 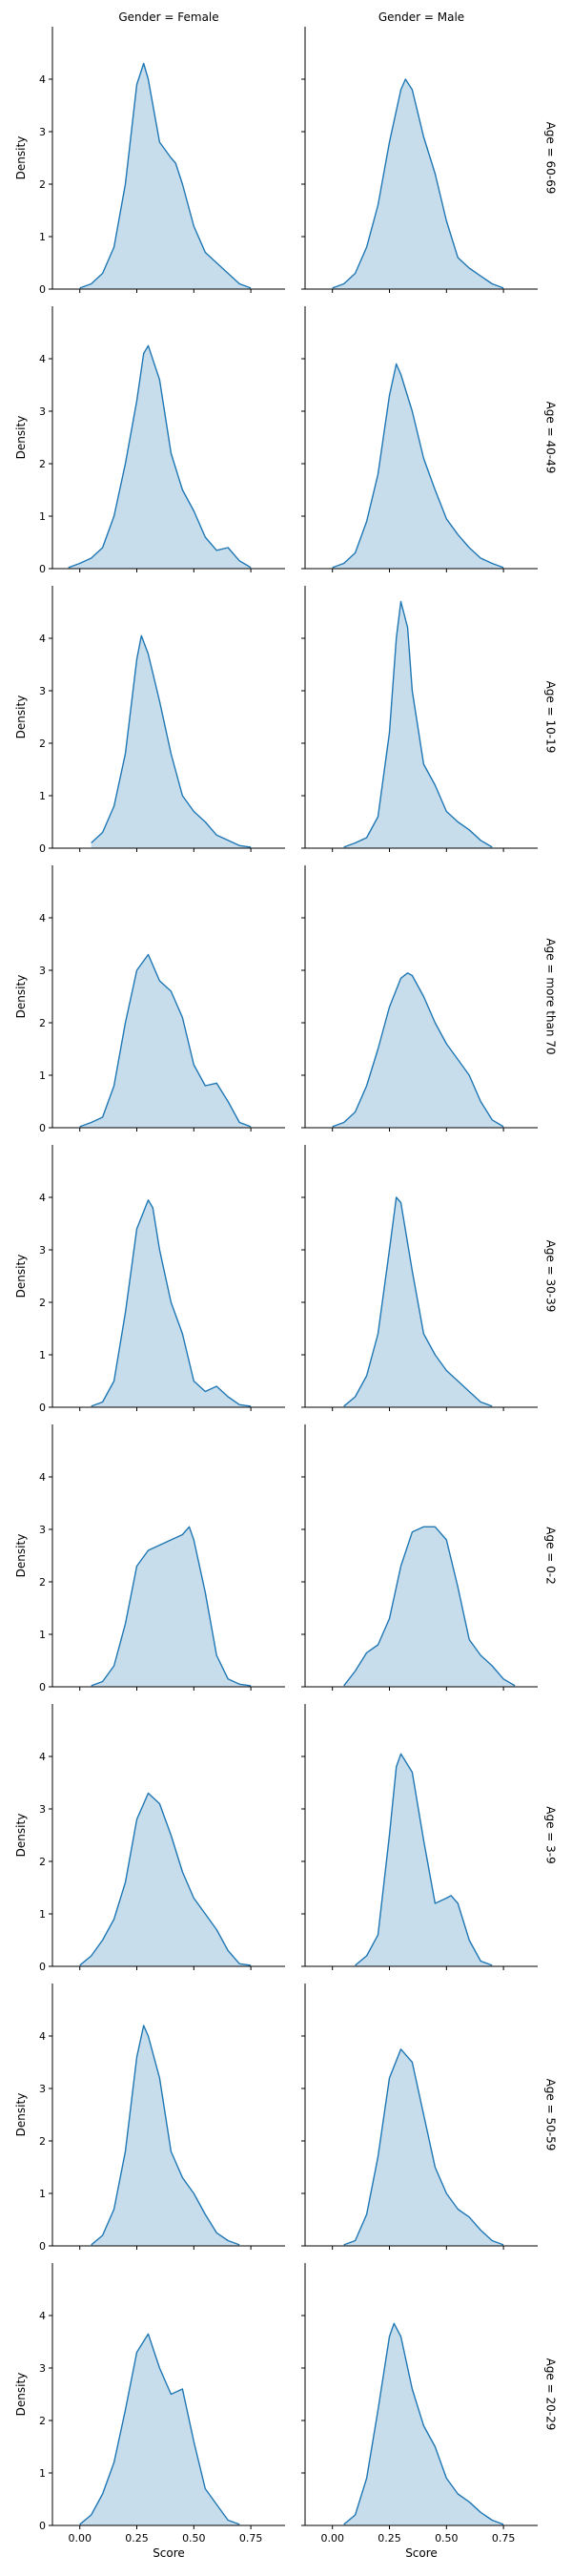 I want to click on panel-7-0: 0 1 2 3 4 Density, so click(x=149, y=2118).